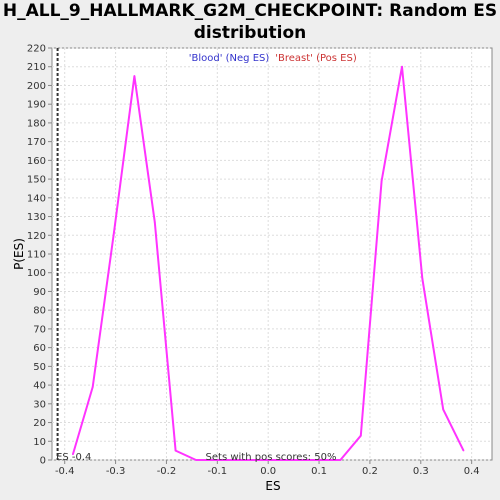 The width and height of the screenshot is (500, 500). I want to click on y-tick-label: 120, so click(36, 236).